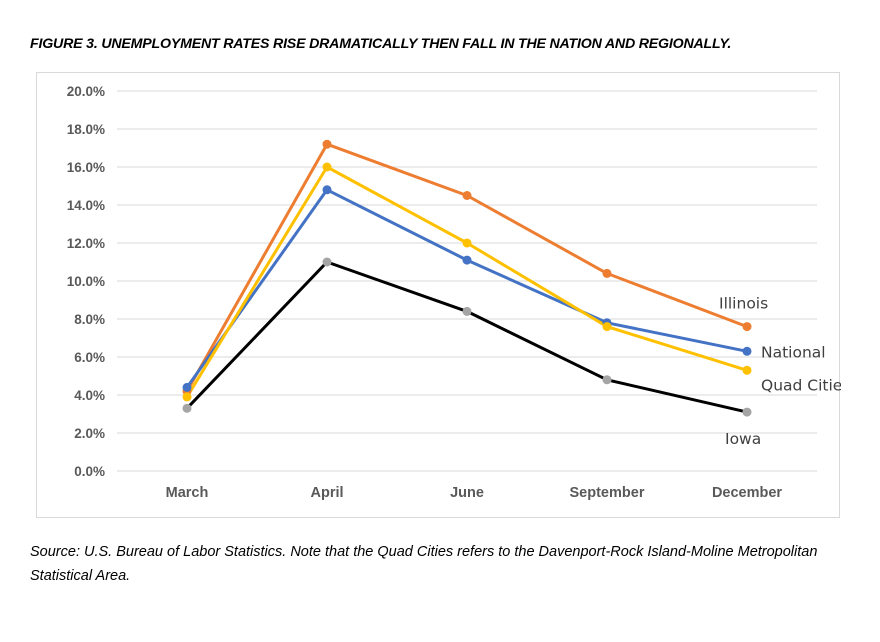 The height and width of the screenshot is (642, 880). Describe the element at coordinates (467, 493) in the screenshot. I see `x-tick-label: June` at that location.